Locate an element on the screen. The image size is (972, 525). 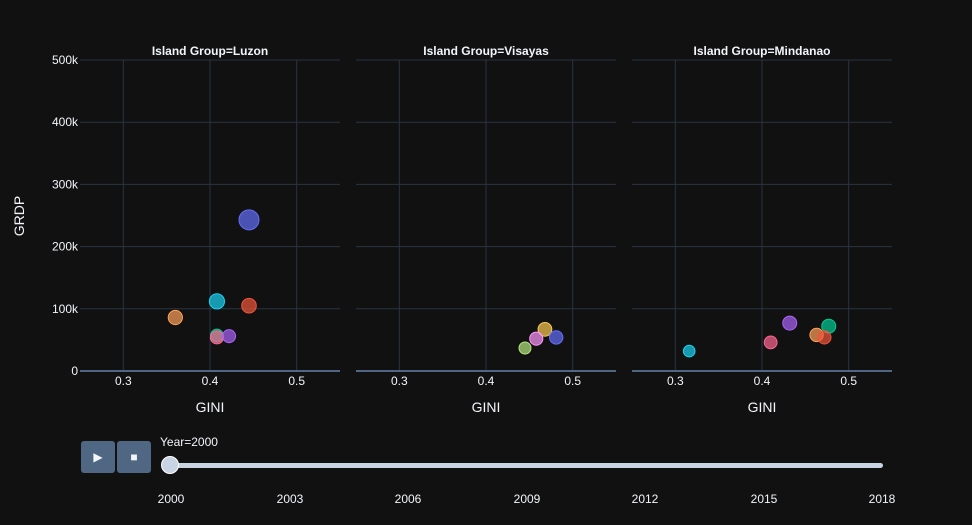
slider-tick-label: 2003 is located at coordinates (290, 499).